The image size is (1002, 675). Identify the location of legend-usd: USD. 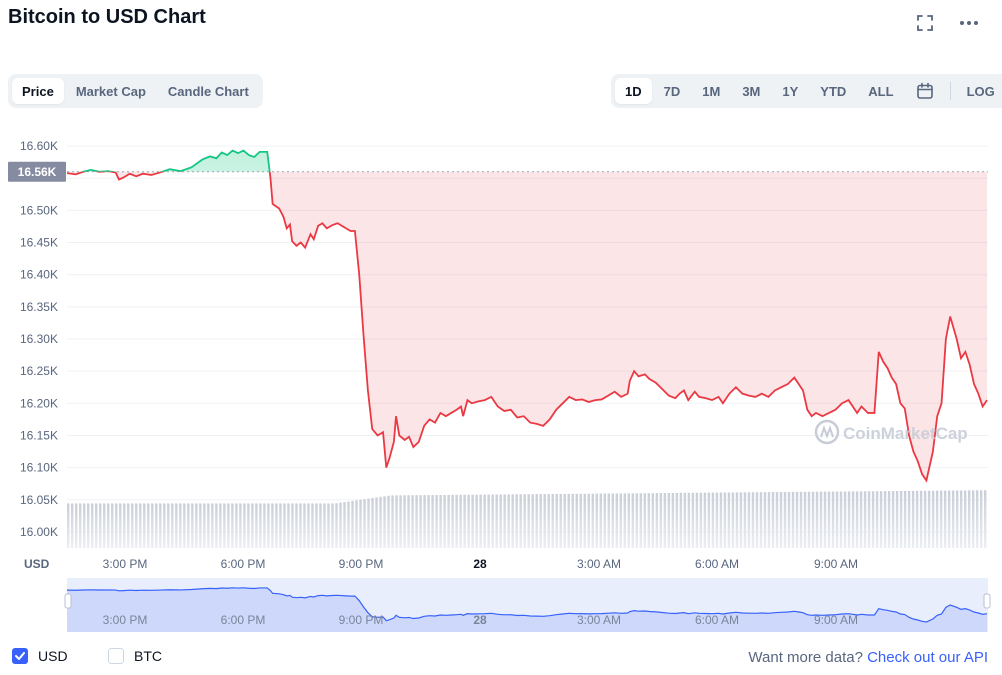
(40, 656).